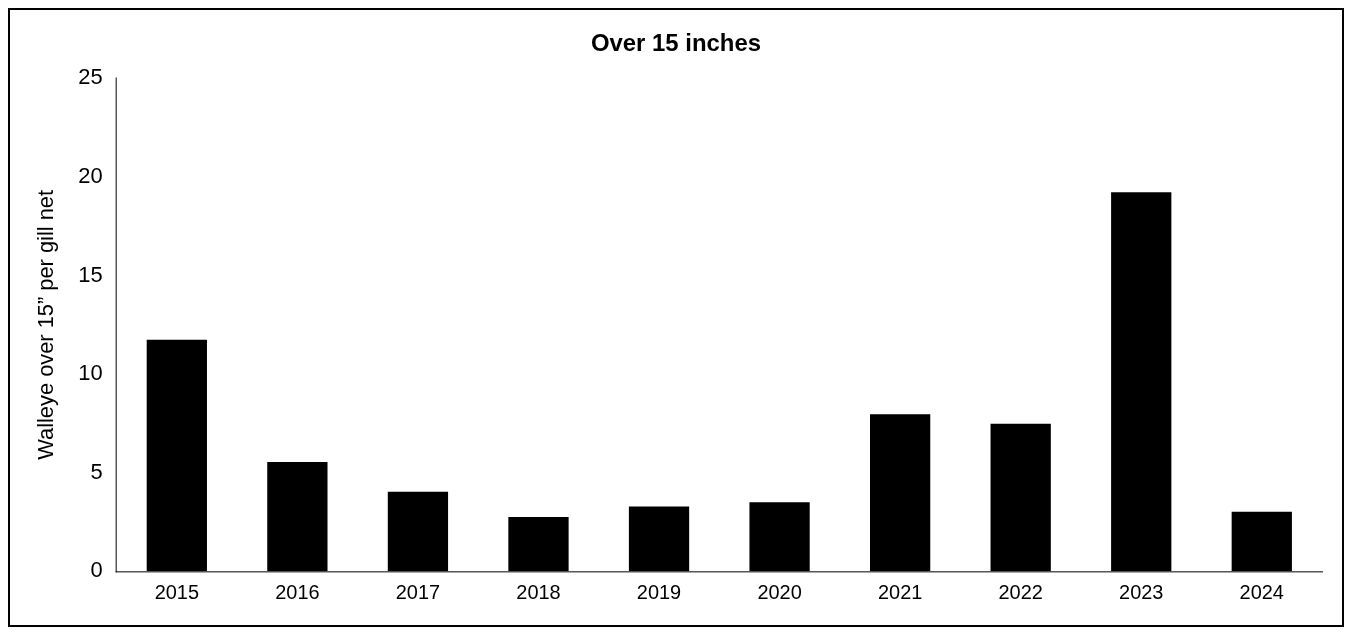  I want to click on x-tick-label: 2022, so click(1020, 591).